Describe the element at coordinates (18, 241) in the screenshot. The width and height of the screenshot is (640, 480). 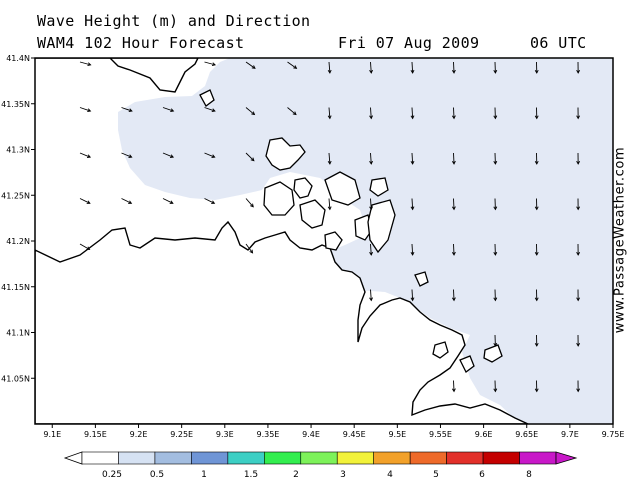
I see `lat-tick-label: 41.2N` at that location.